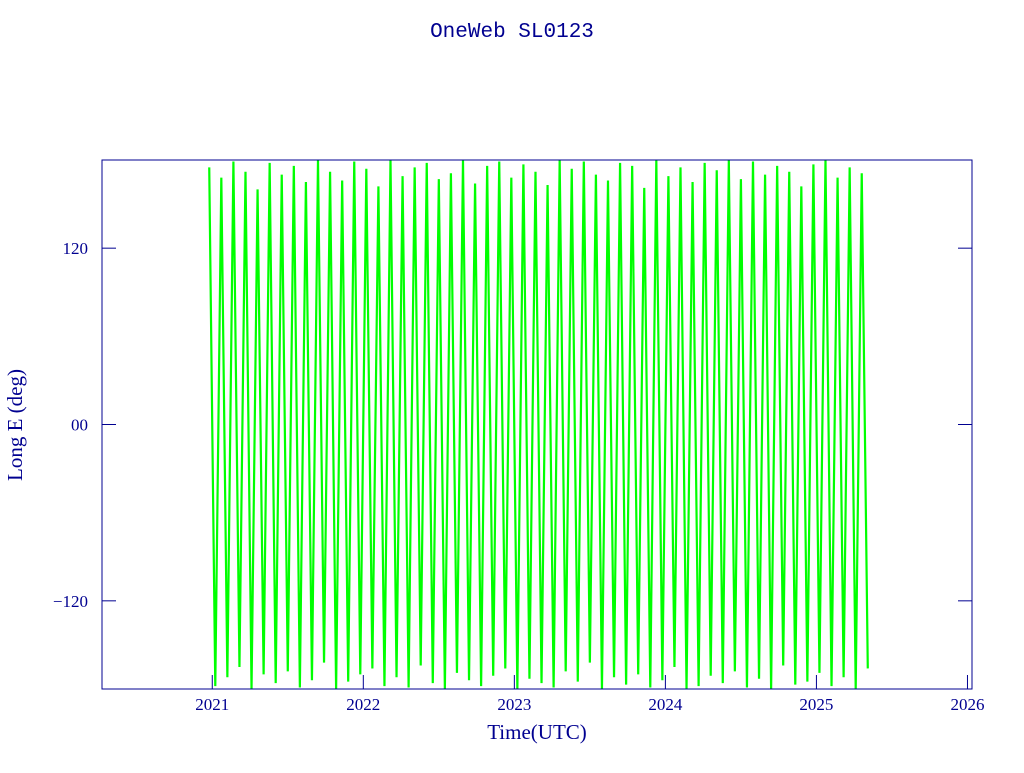  Describe the element at coordinates (363, 704) in the screenshot. I see `x-tick-label: 2022` at that location.